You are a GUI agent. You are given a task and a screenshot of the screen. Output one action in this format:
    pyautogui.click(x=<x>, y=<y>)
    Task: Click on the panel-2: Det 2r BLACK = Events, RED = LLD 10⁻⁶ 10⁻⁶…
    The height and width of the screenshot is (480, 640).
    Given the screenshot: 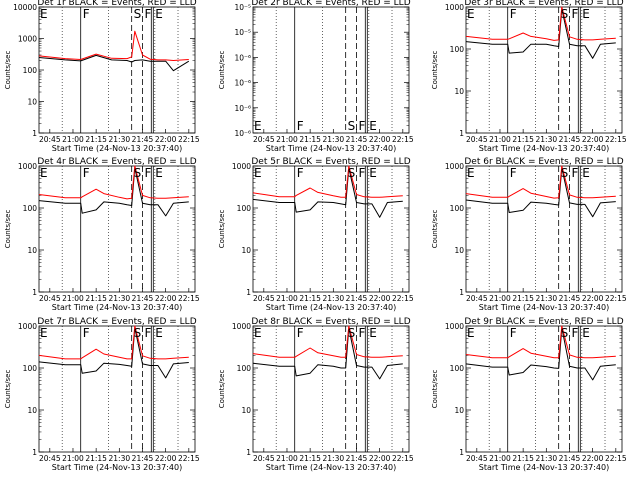 What is the action you would take?
    pyautogui.click(x=316, y=76)
    